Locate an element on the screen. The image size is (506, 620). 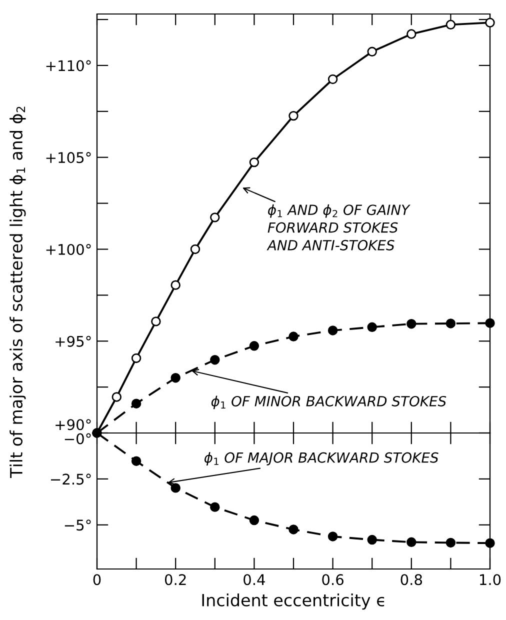
x-tick-label: 1.0 is located at coordinates (490, 580).